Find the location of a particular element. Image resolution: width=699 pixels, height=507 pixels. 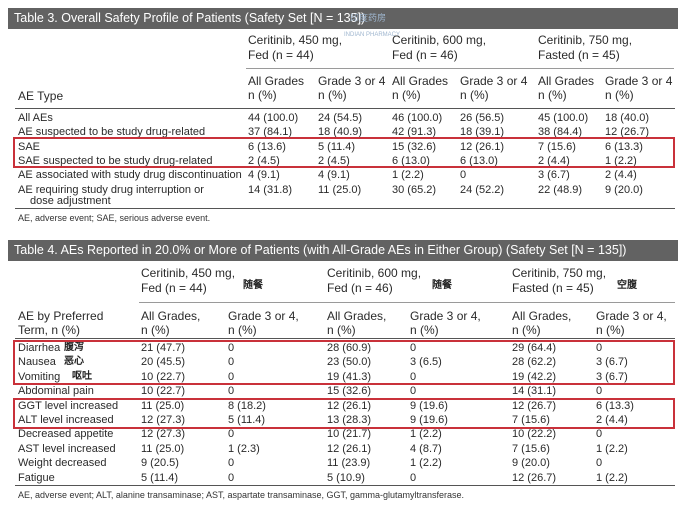

table-cell: 19 (42.2) is located at coordinates (534, 376).